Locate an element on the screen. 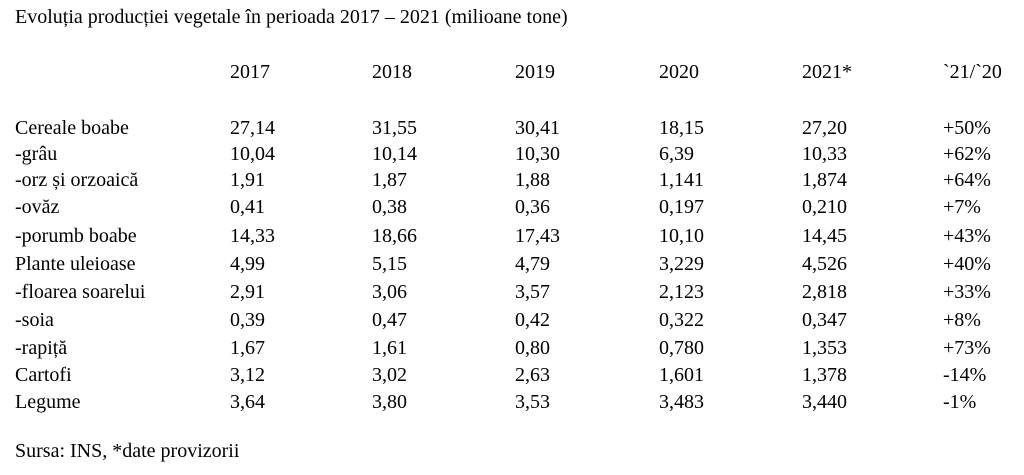  table-cell: 31,55 is located at coordinates (394, 128).